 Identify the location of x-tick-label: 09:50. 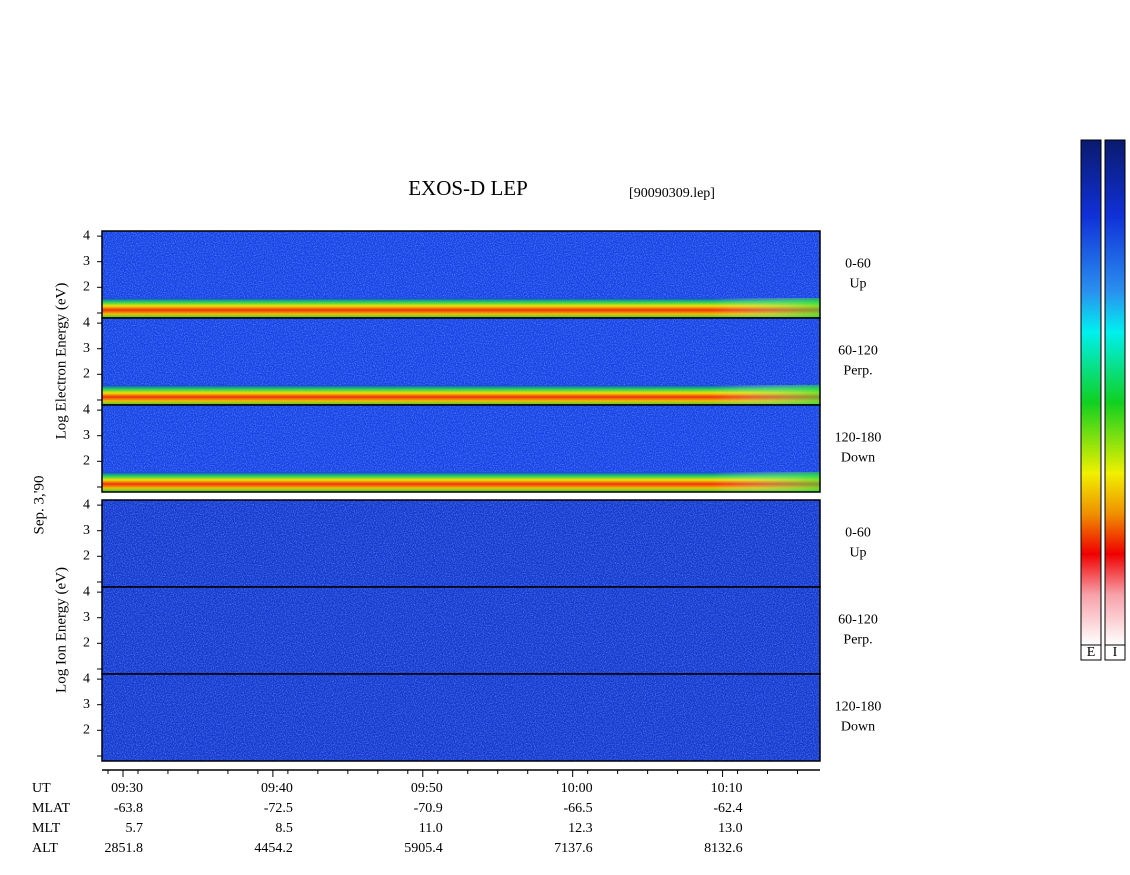
(427, 788).